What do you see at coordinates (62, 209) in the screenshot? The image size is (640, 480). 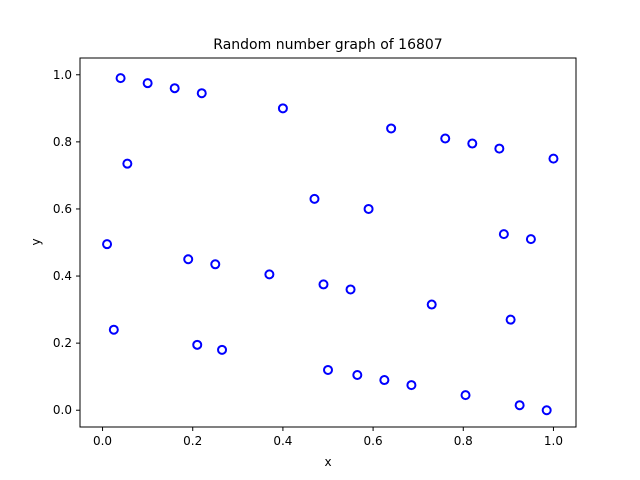 I see `y-tick-label: 0.6` at bounding box center [62, 209].